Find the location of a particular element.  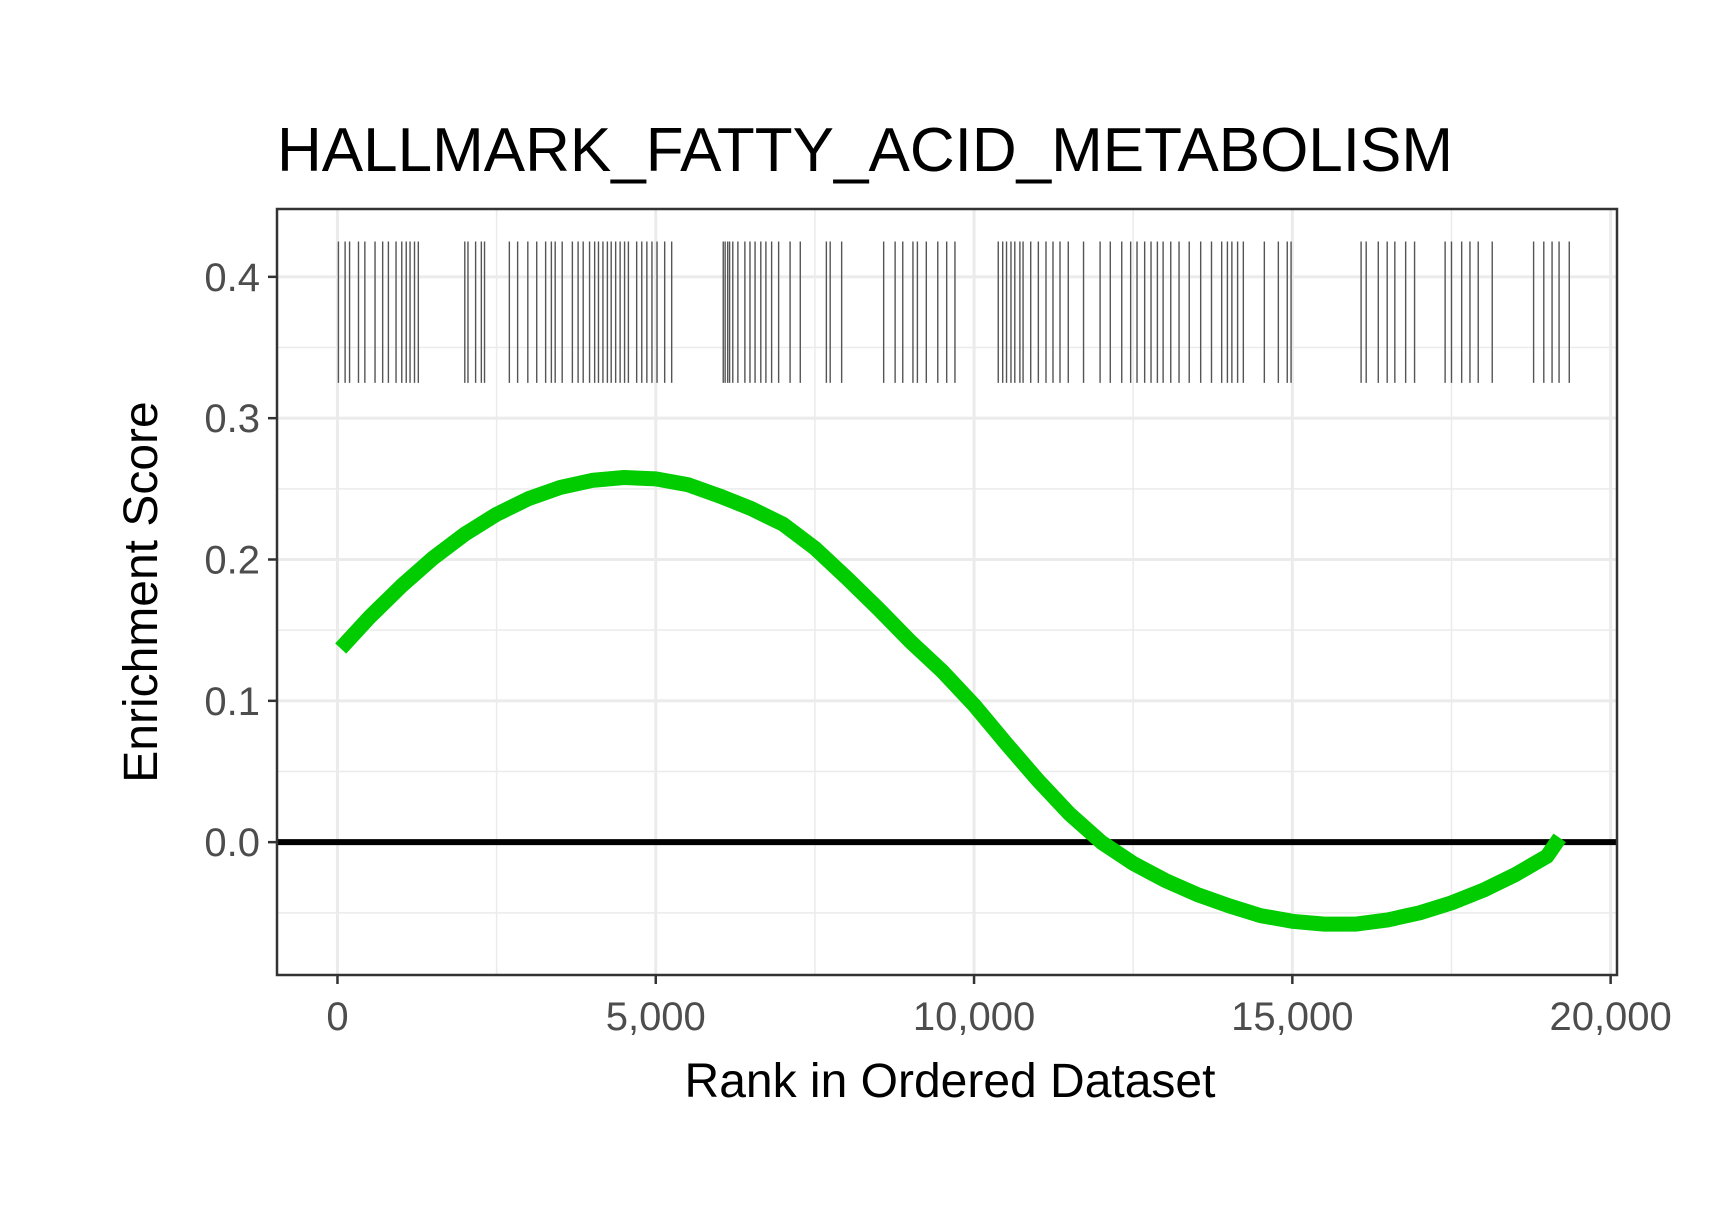

y-axis-ticks: 0.0 0.1 0.2 0.3 0.4 is located at coordinates (240, 560).